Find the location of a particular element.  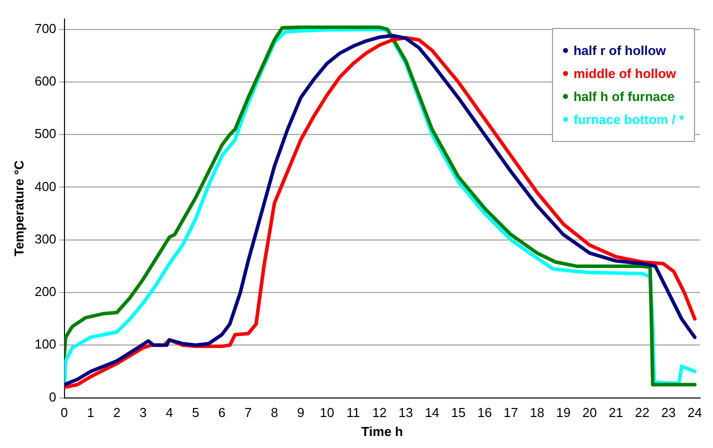

x-tick-label: 9 is located at coordinates (300, 412).